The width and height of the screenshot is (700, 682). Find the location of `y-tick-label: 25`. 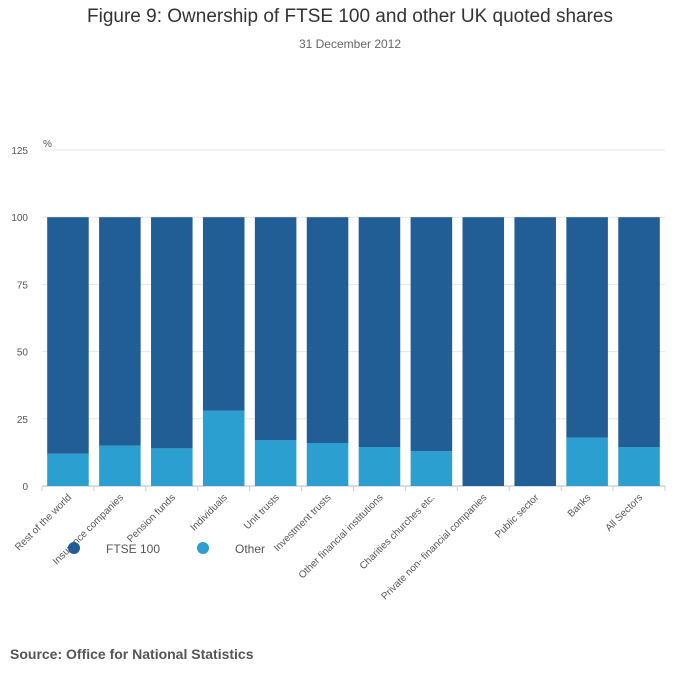

y-tick-label: 25 is located at coordinates (23, 420).